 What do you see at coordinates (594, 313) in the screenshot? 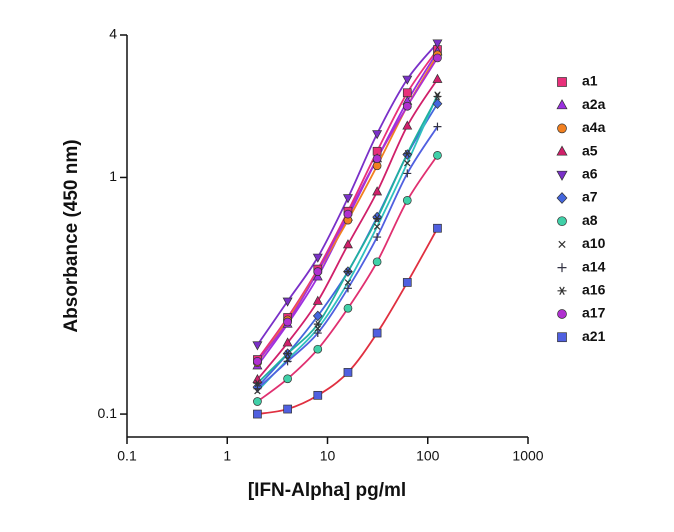
I see `legend-label: a17` at bounding box center [594, 313].